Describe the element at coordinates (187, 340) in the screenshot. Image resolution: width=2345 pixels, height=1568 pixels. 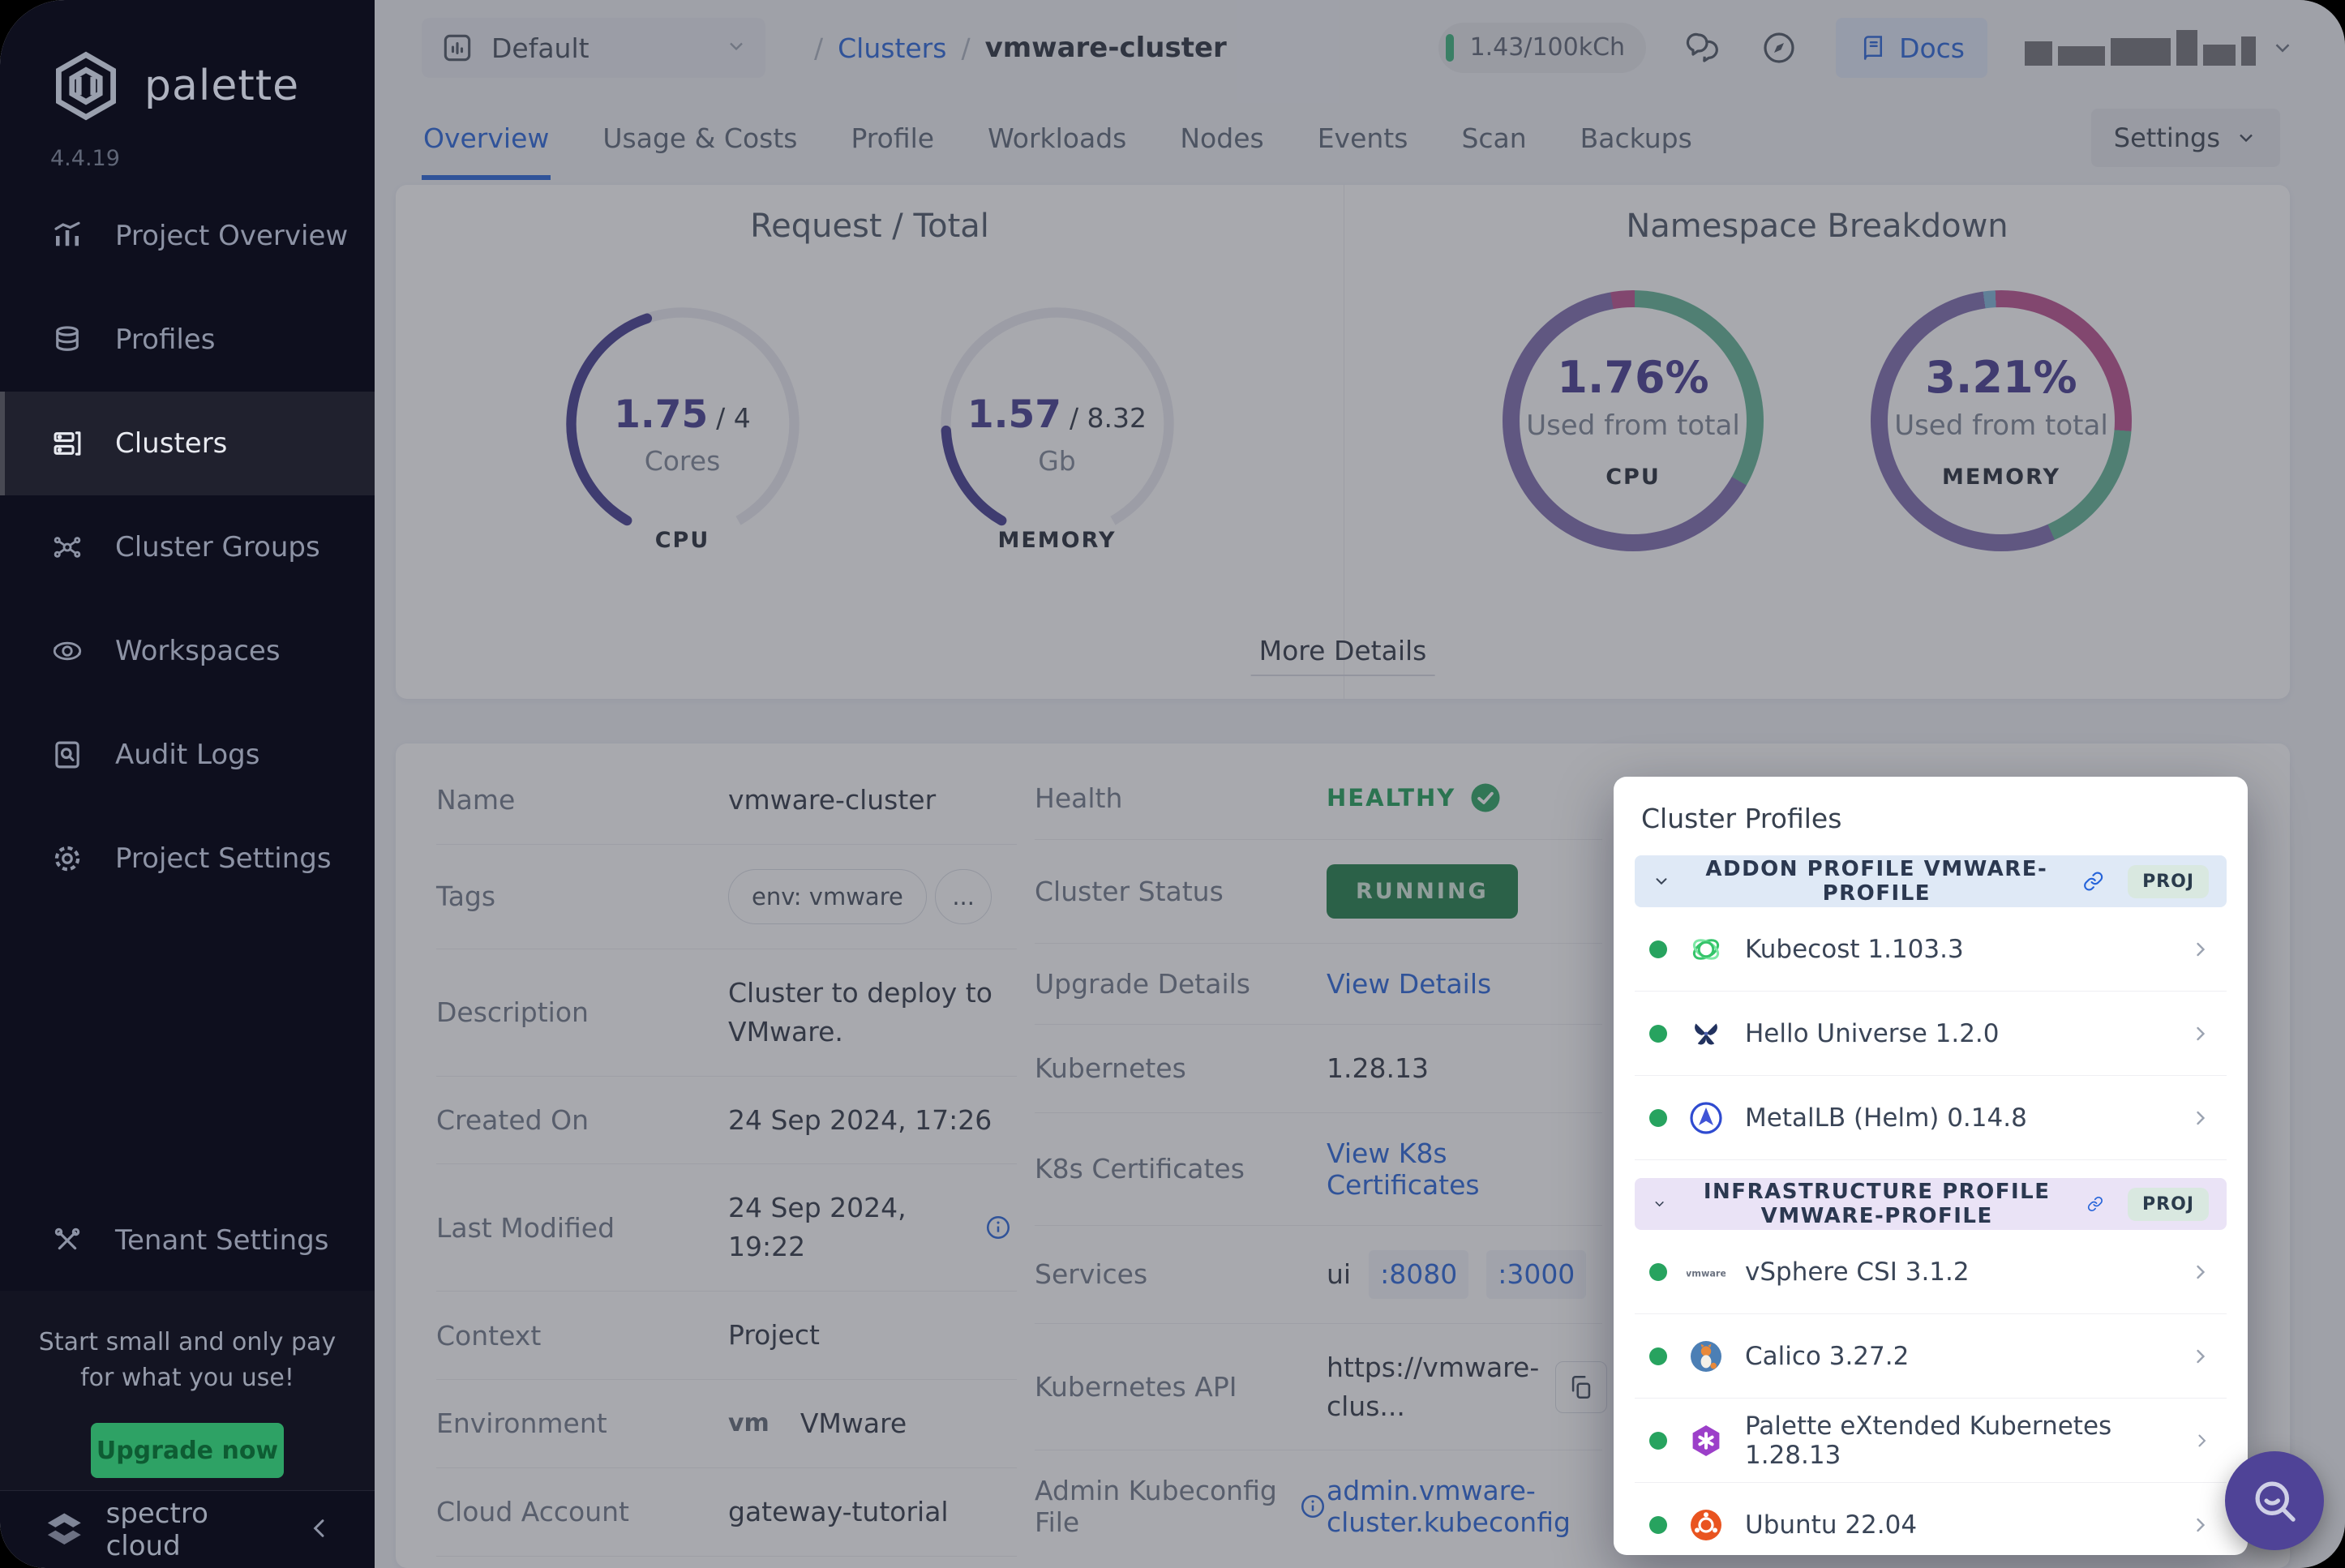
I see `sidebar-item-profiles: Profiles` at that location.